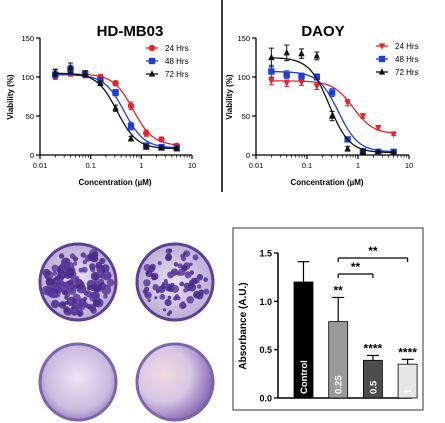 This screenshot has height=423, width=445. What do you see at coordinates (177, 48) in the screenshot?
I see `legend-label: 24 Hrs` at bounding box center [177, 48].